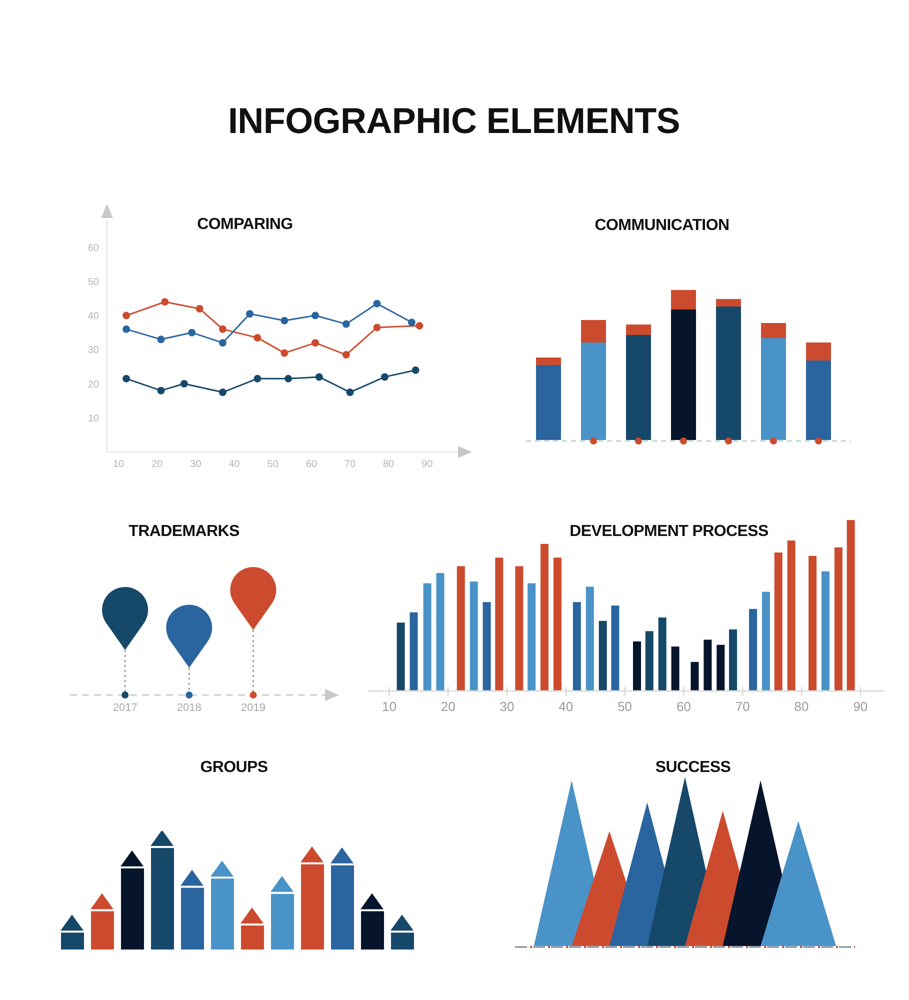 The height and width of the screenshot is (1000, 909). Describe the element at coordinates (189, 708) in the screenshot. I see `x-tick-label: 2018` at that location.